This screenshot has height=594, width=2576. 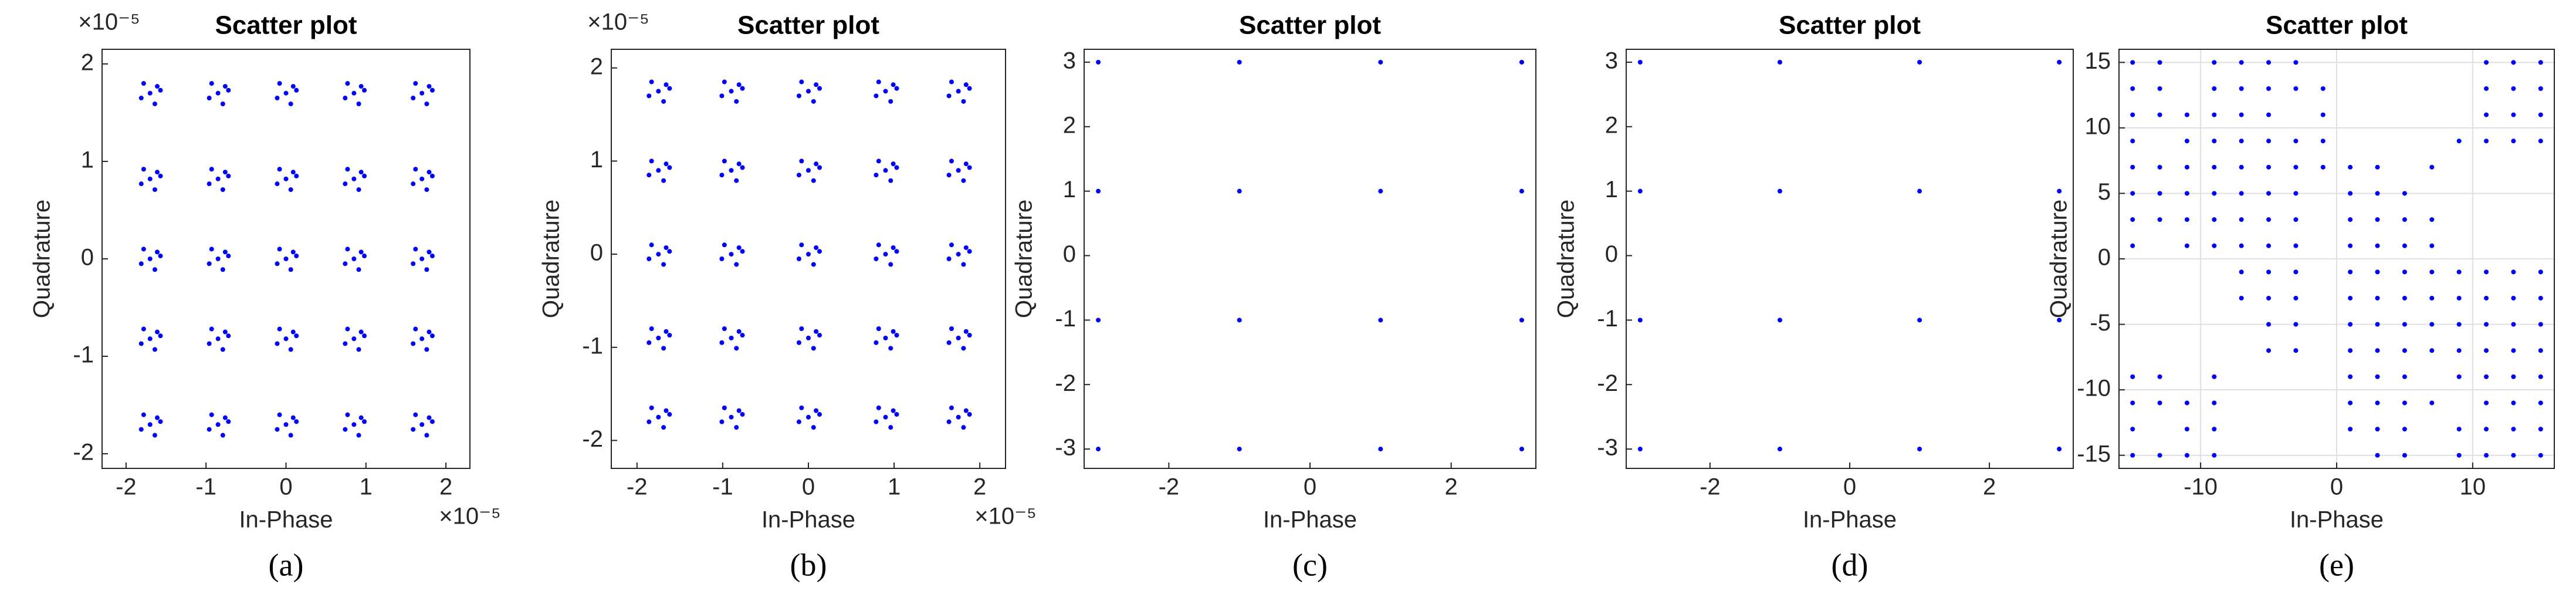 I want to click on axes-box, so click(x=1310, y=259).